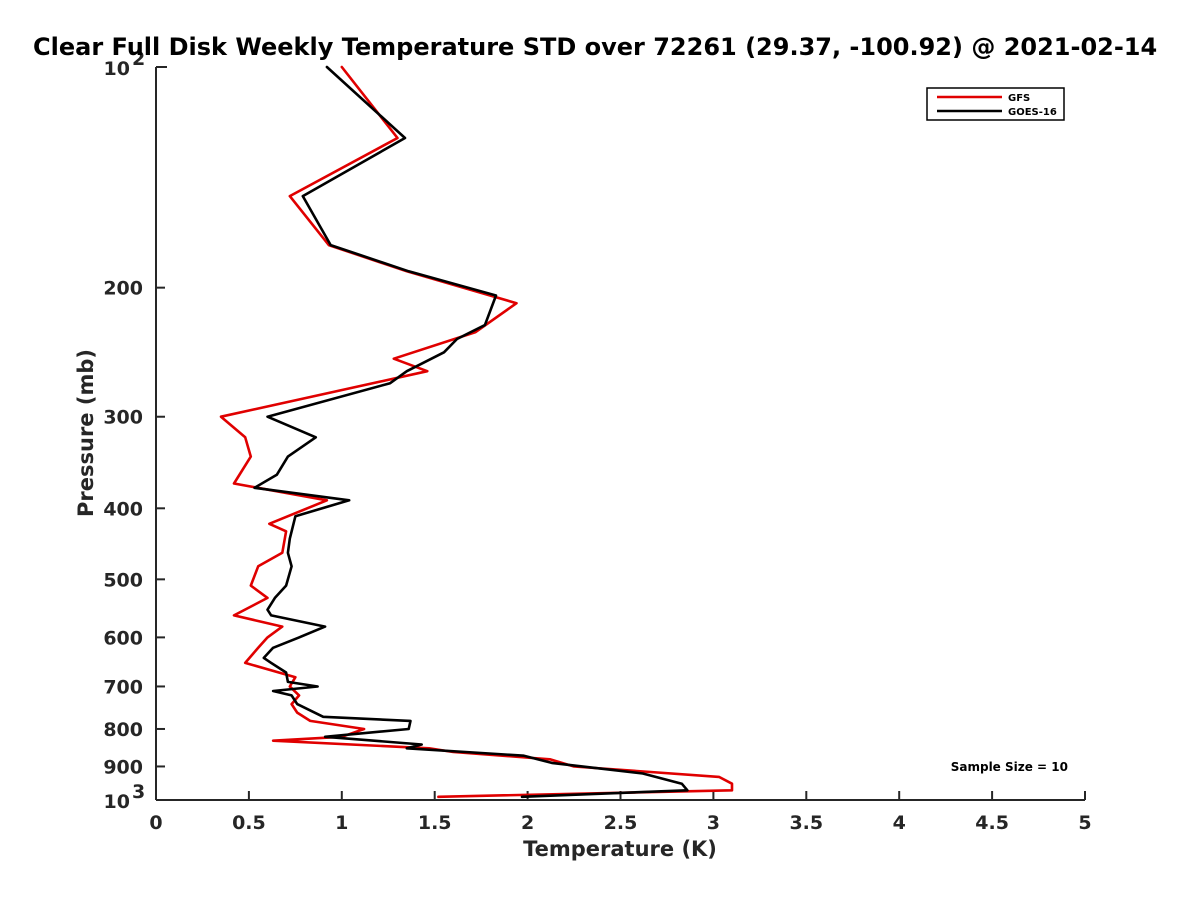 This screenshot has height=900, width=1200. What do you see at coordinates (527, 823) in the screenshot?
I see `x-tick-label: 2` at bounding box center [527, 823].